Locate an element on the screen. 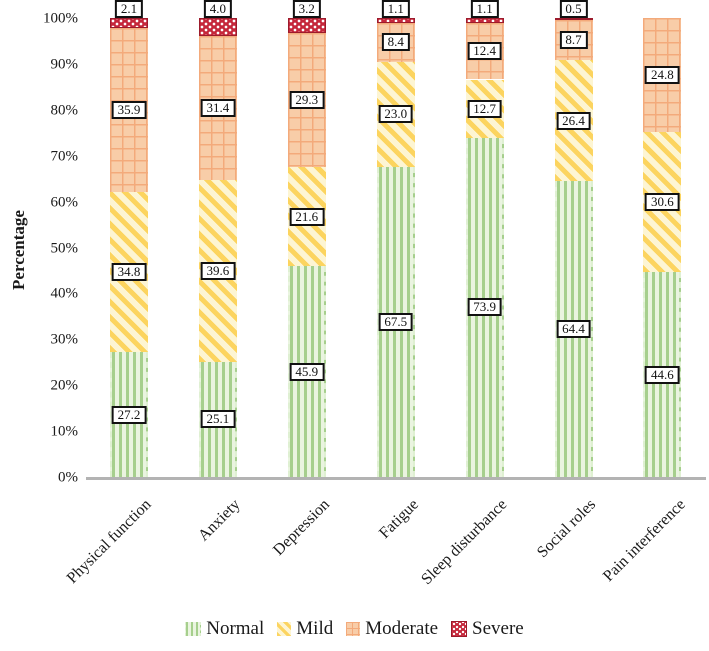  x-category-label: Anxiety is located at coordinates (219, 520).